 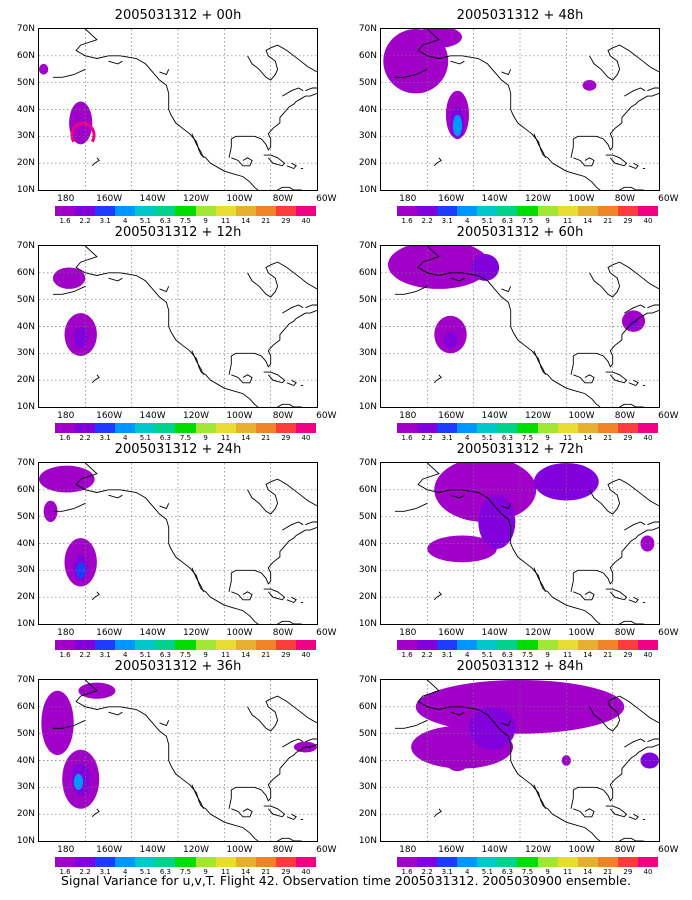 I want to click on panel-title: 2005031312 + 36h, so click(x=178, y=666).